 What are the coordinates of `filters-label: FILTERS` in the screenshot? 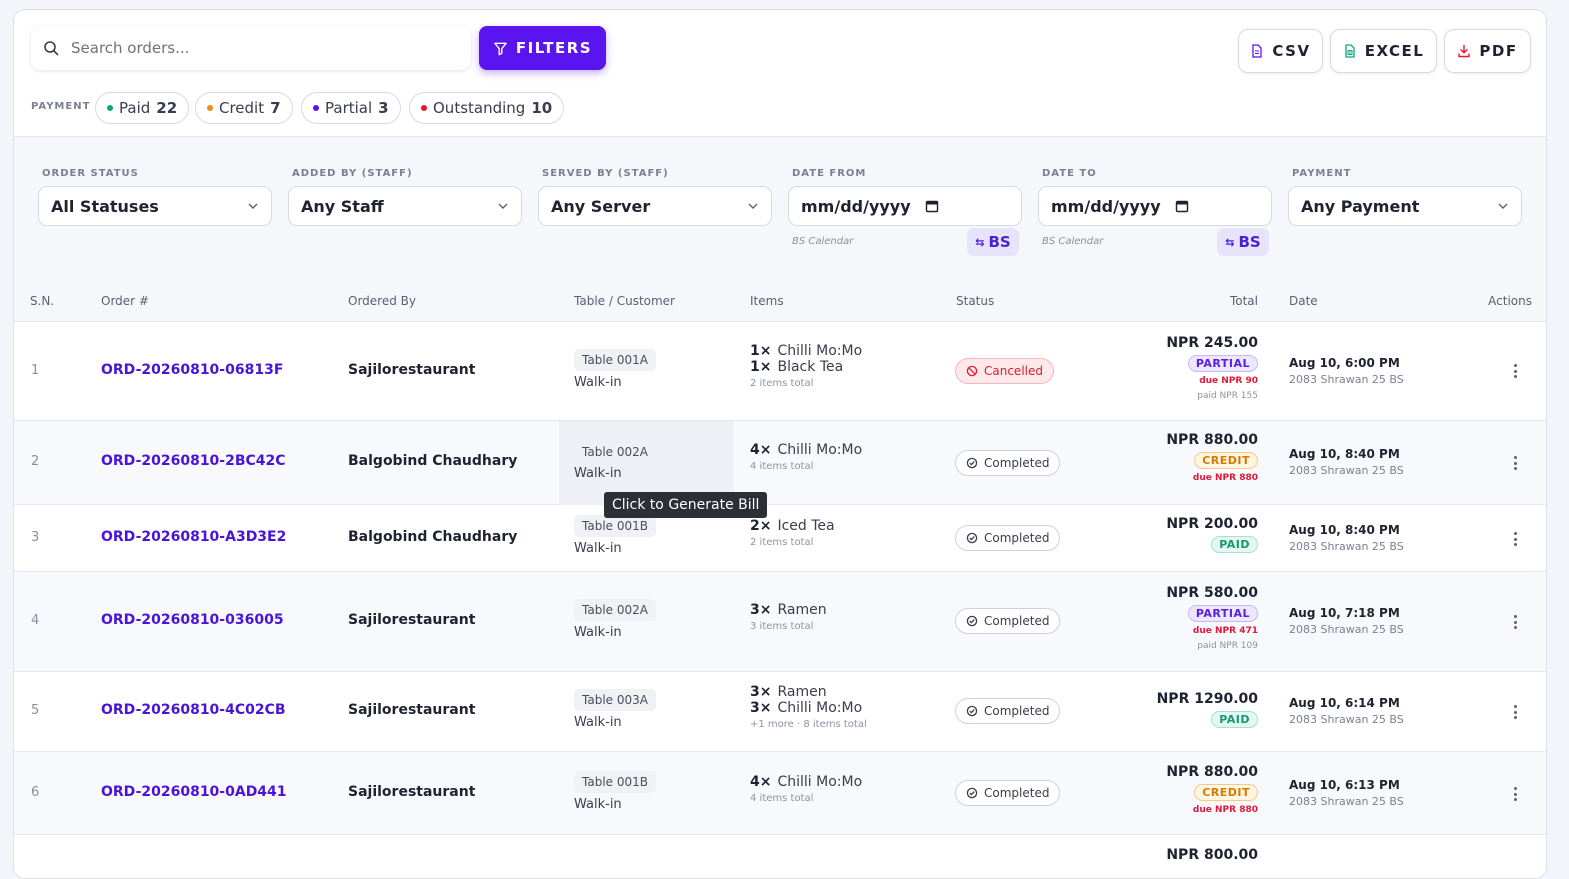 It's located at (554, 48).